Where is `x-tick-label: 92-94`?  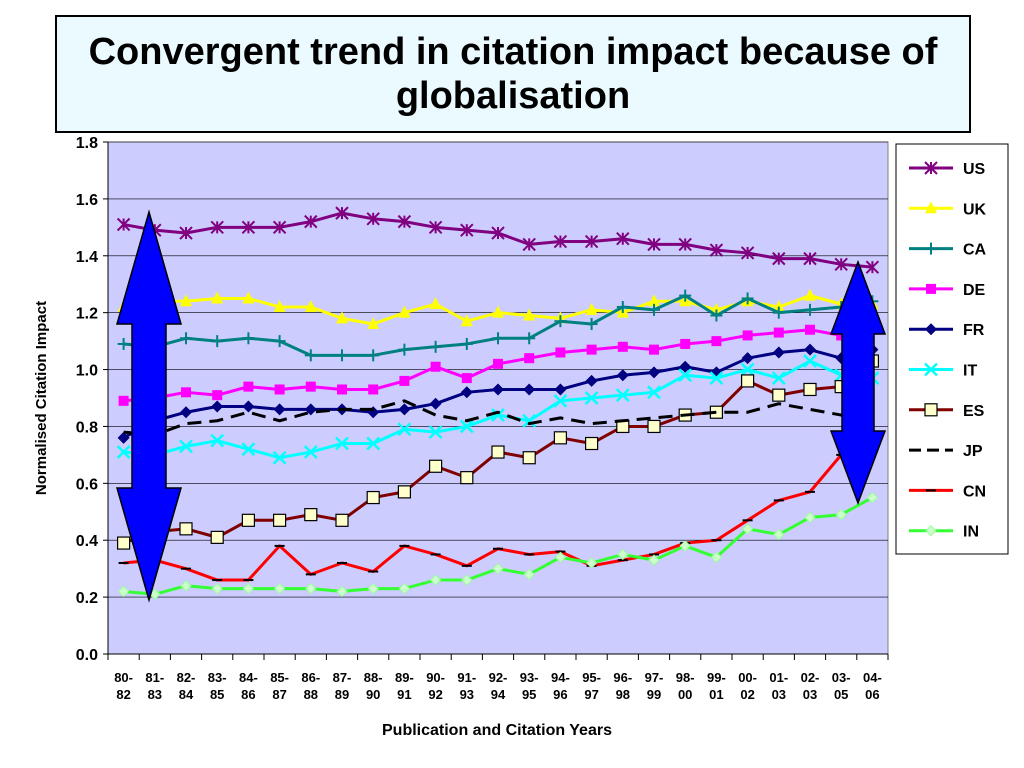
x-tick-label: 92-94 is located at coordinates (498, 686).